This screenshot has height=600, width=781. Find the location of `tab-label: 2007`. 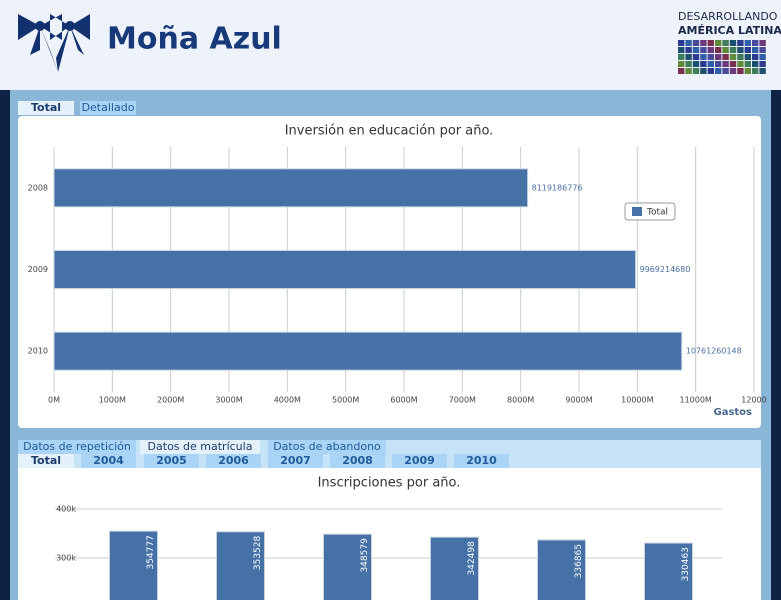

tab-label: 2007 is located at coordinates (295, 460).